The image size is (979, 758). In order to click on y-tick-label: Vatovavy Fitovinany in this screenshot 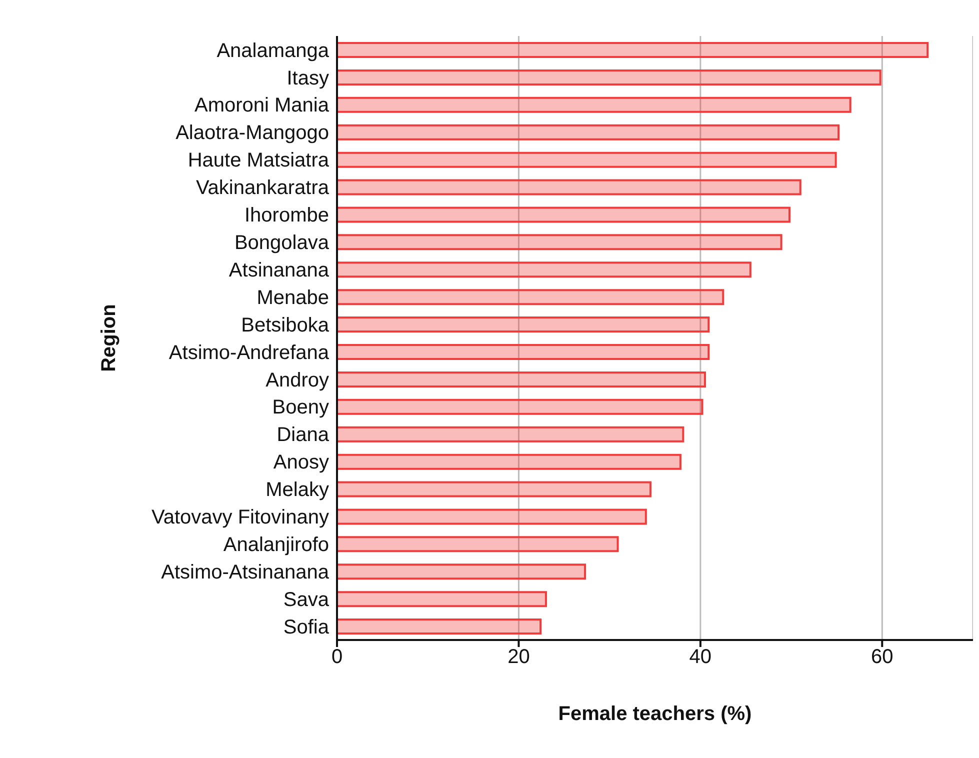, I will do `click(240, 517)`.